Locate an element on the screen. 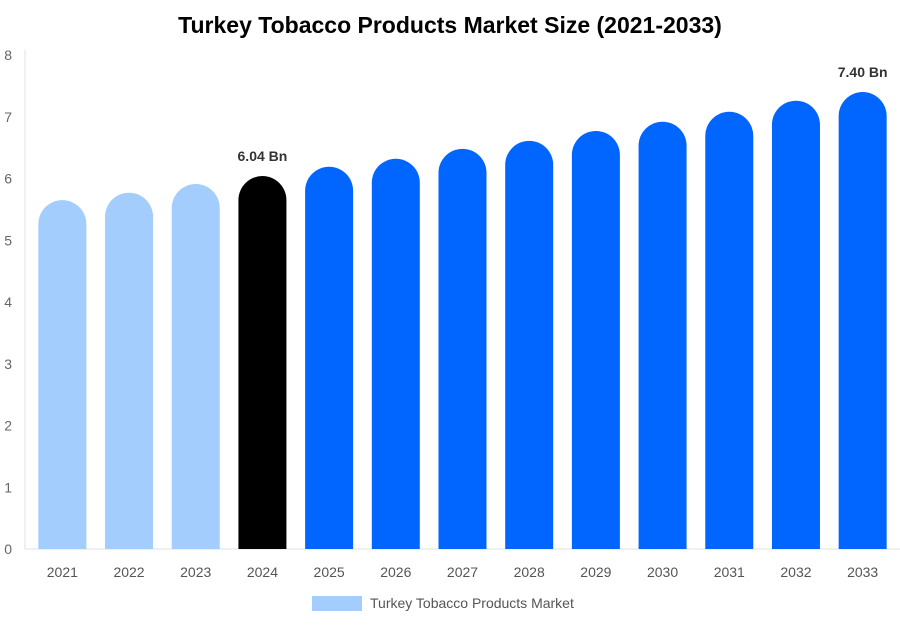 The height and width of the screenshot is (625, 900). x-tick-label: 2027 is located at coordinates (462, 572).